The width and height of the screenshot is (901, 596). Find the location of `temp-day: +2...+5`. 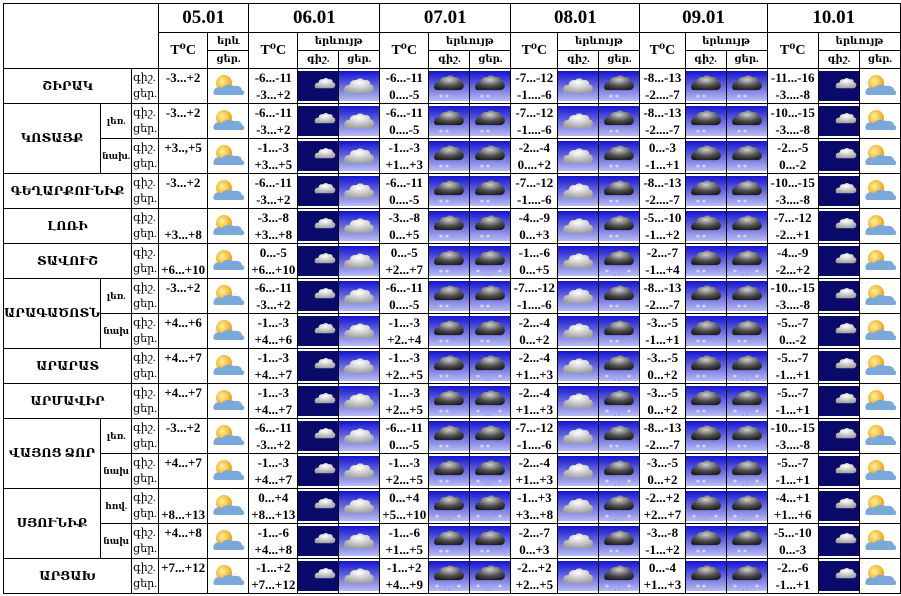

temp-day: +2...+5 is located at coordinates (404, 479).